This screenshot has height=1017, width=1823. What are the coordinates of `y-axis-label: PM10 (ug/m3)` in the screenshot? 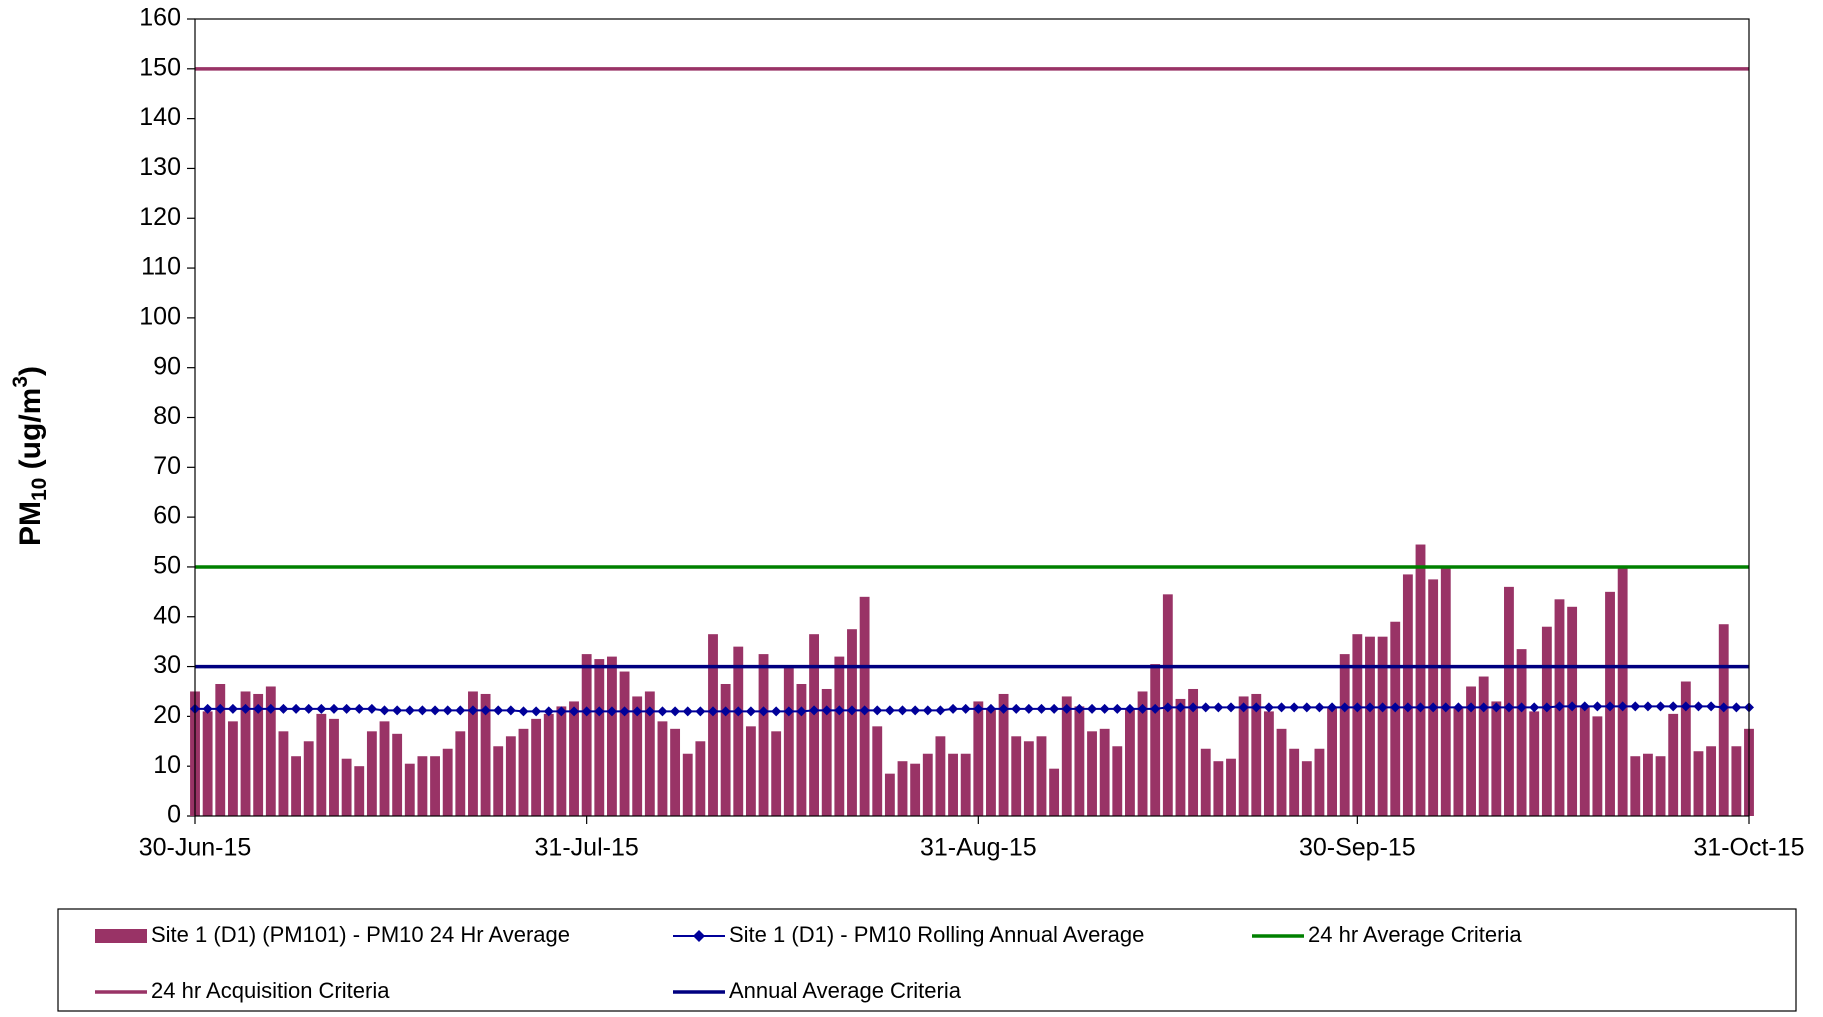 It's located at (30, 456).